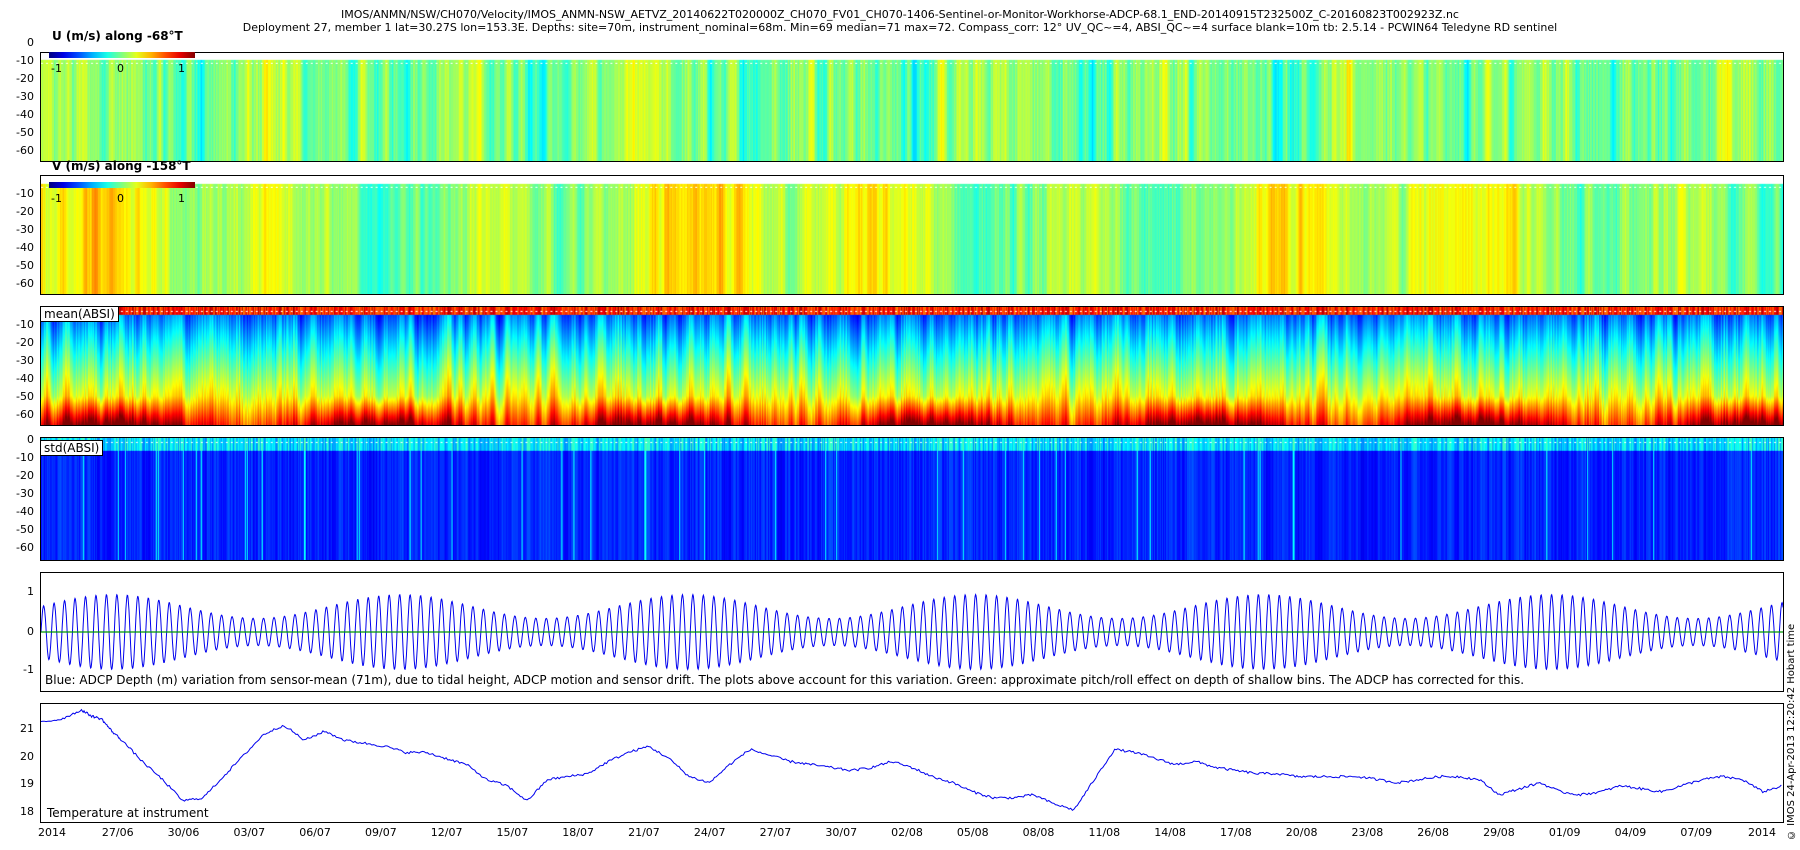 This screenshot has height=850, width=1800. Describe the element at coordinates (181, 68) in the screenshot. I see `u-colorbar-tick: 1` at that location.